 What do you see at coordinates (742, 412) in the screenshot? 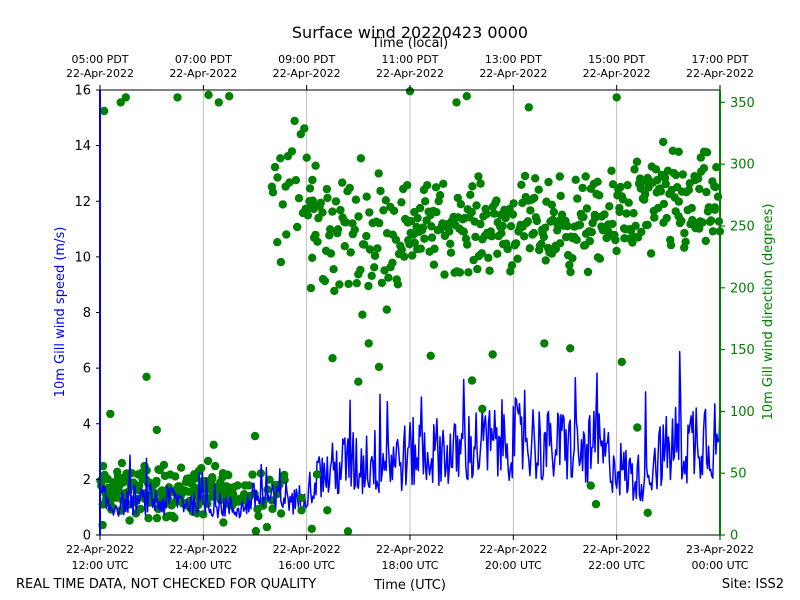
I see `right-tick-label: 100` at bounding box center [742, 412].